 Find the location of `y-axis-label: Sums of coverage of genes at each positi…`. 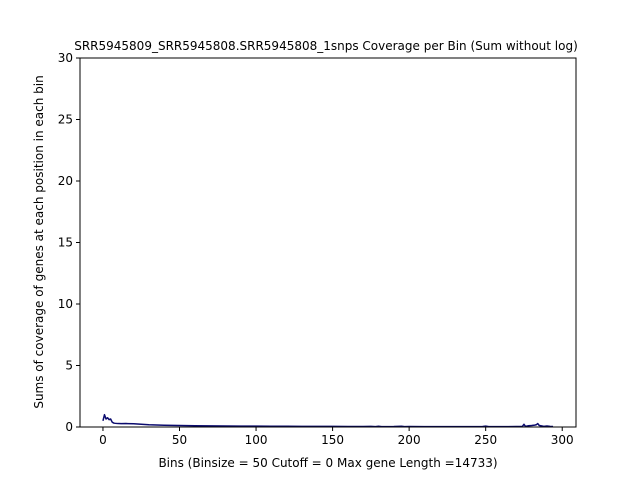

y-axis-label: Sums of coverage of genes at each positi… is located at coordinates (39, 241).